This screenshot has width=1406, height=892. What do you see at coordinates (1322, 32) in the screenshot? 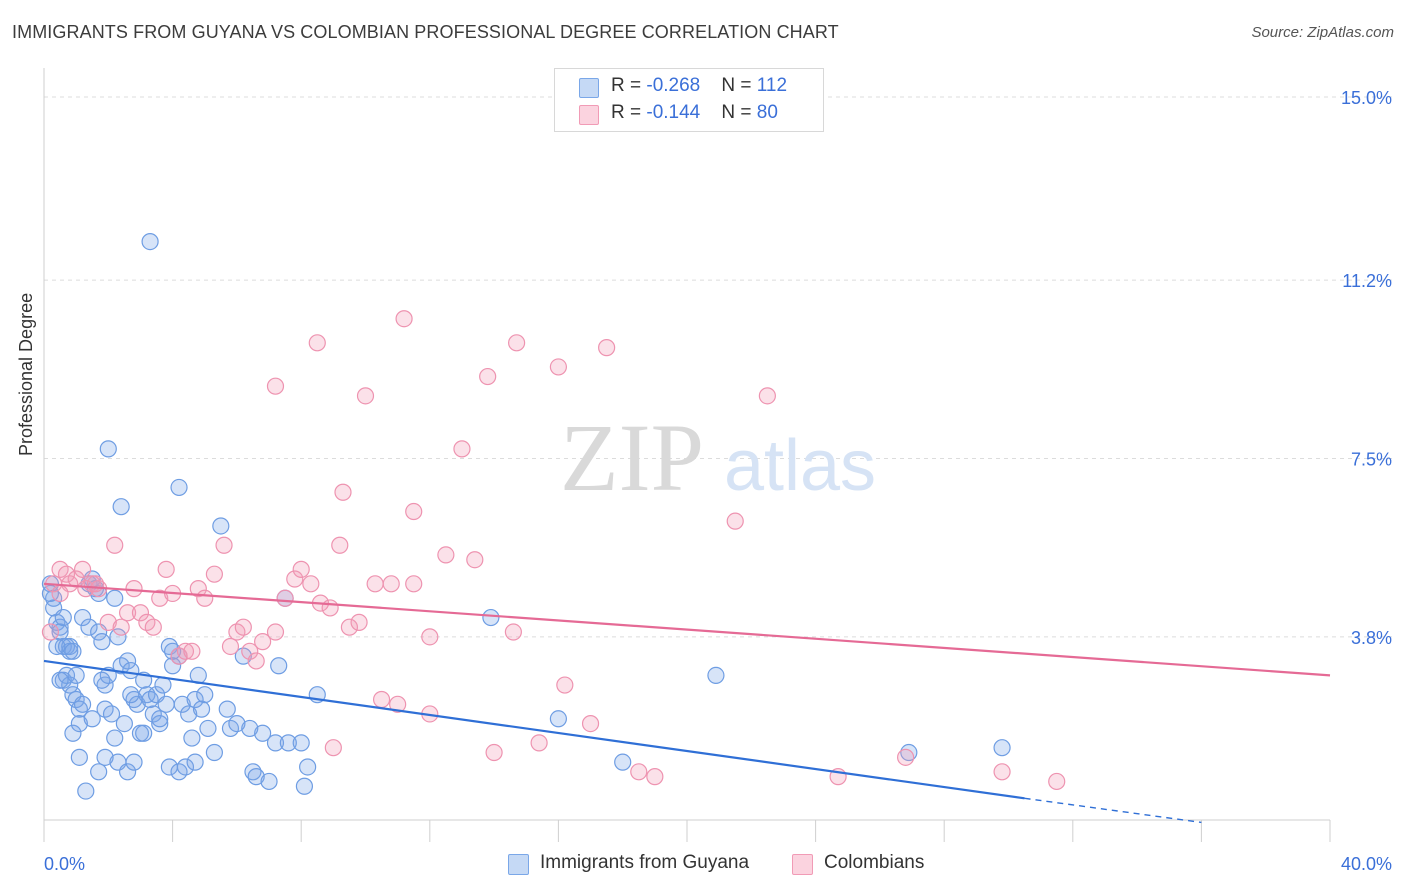
I see `source-label: Source: ZipAtlas.com` at bounding box center [1322, 32].